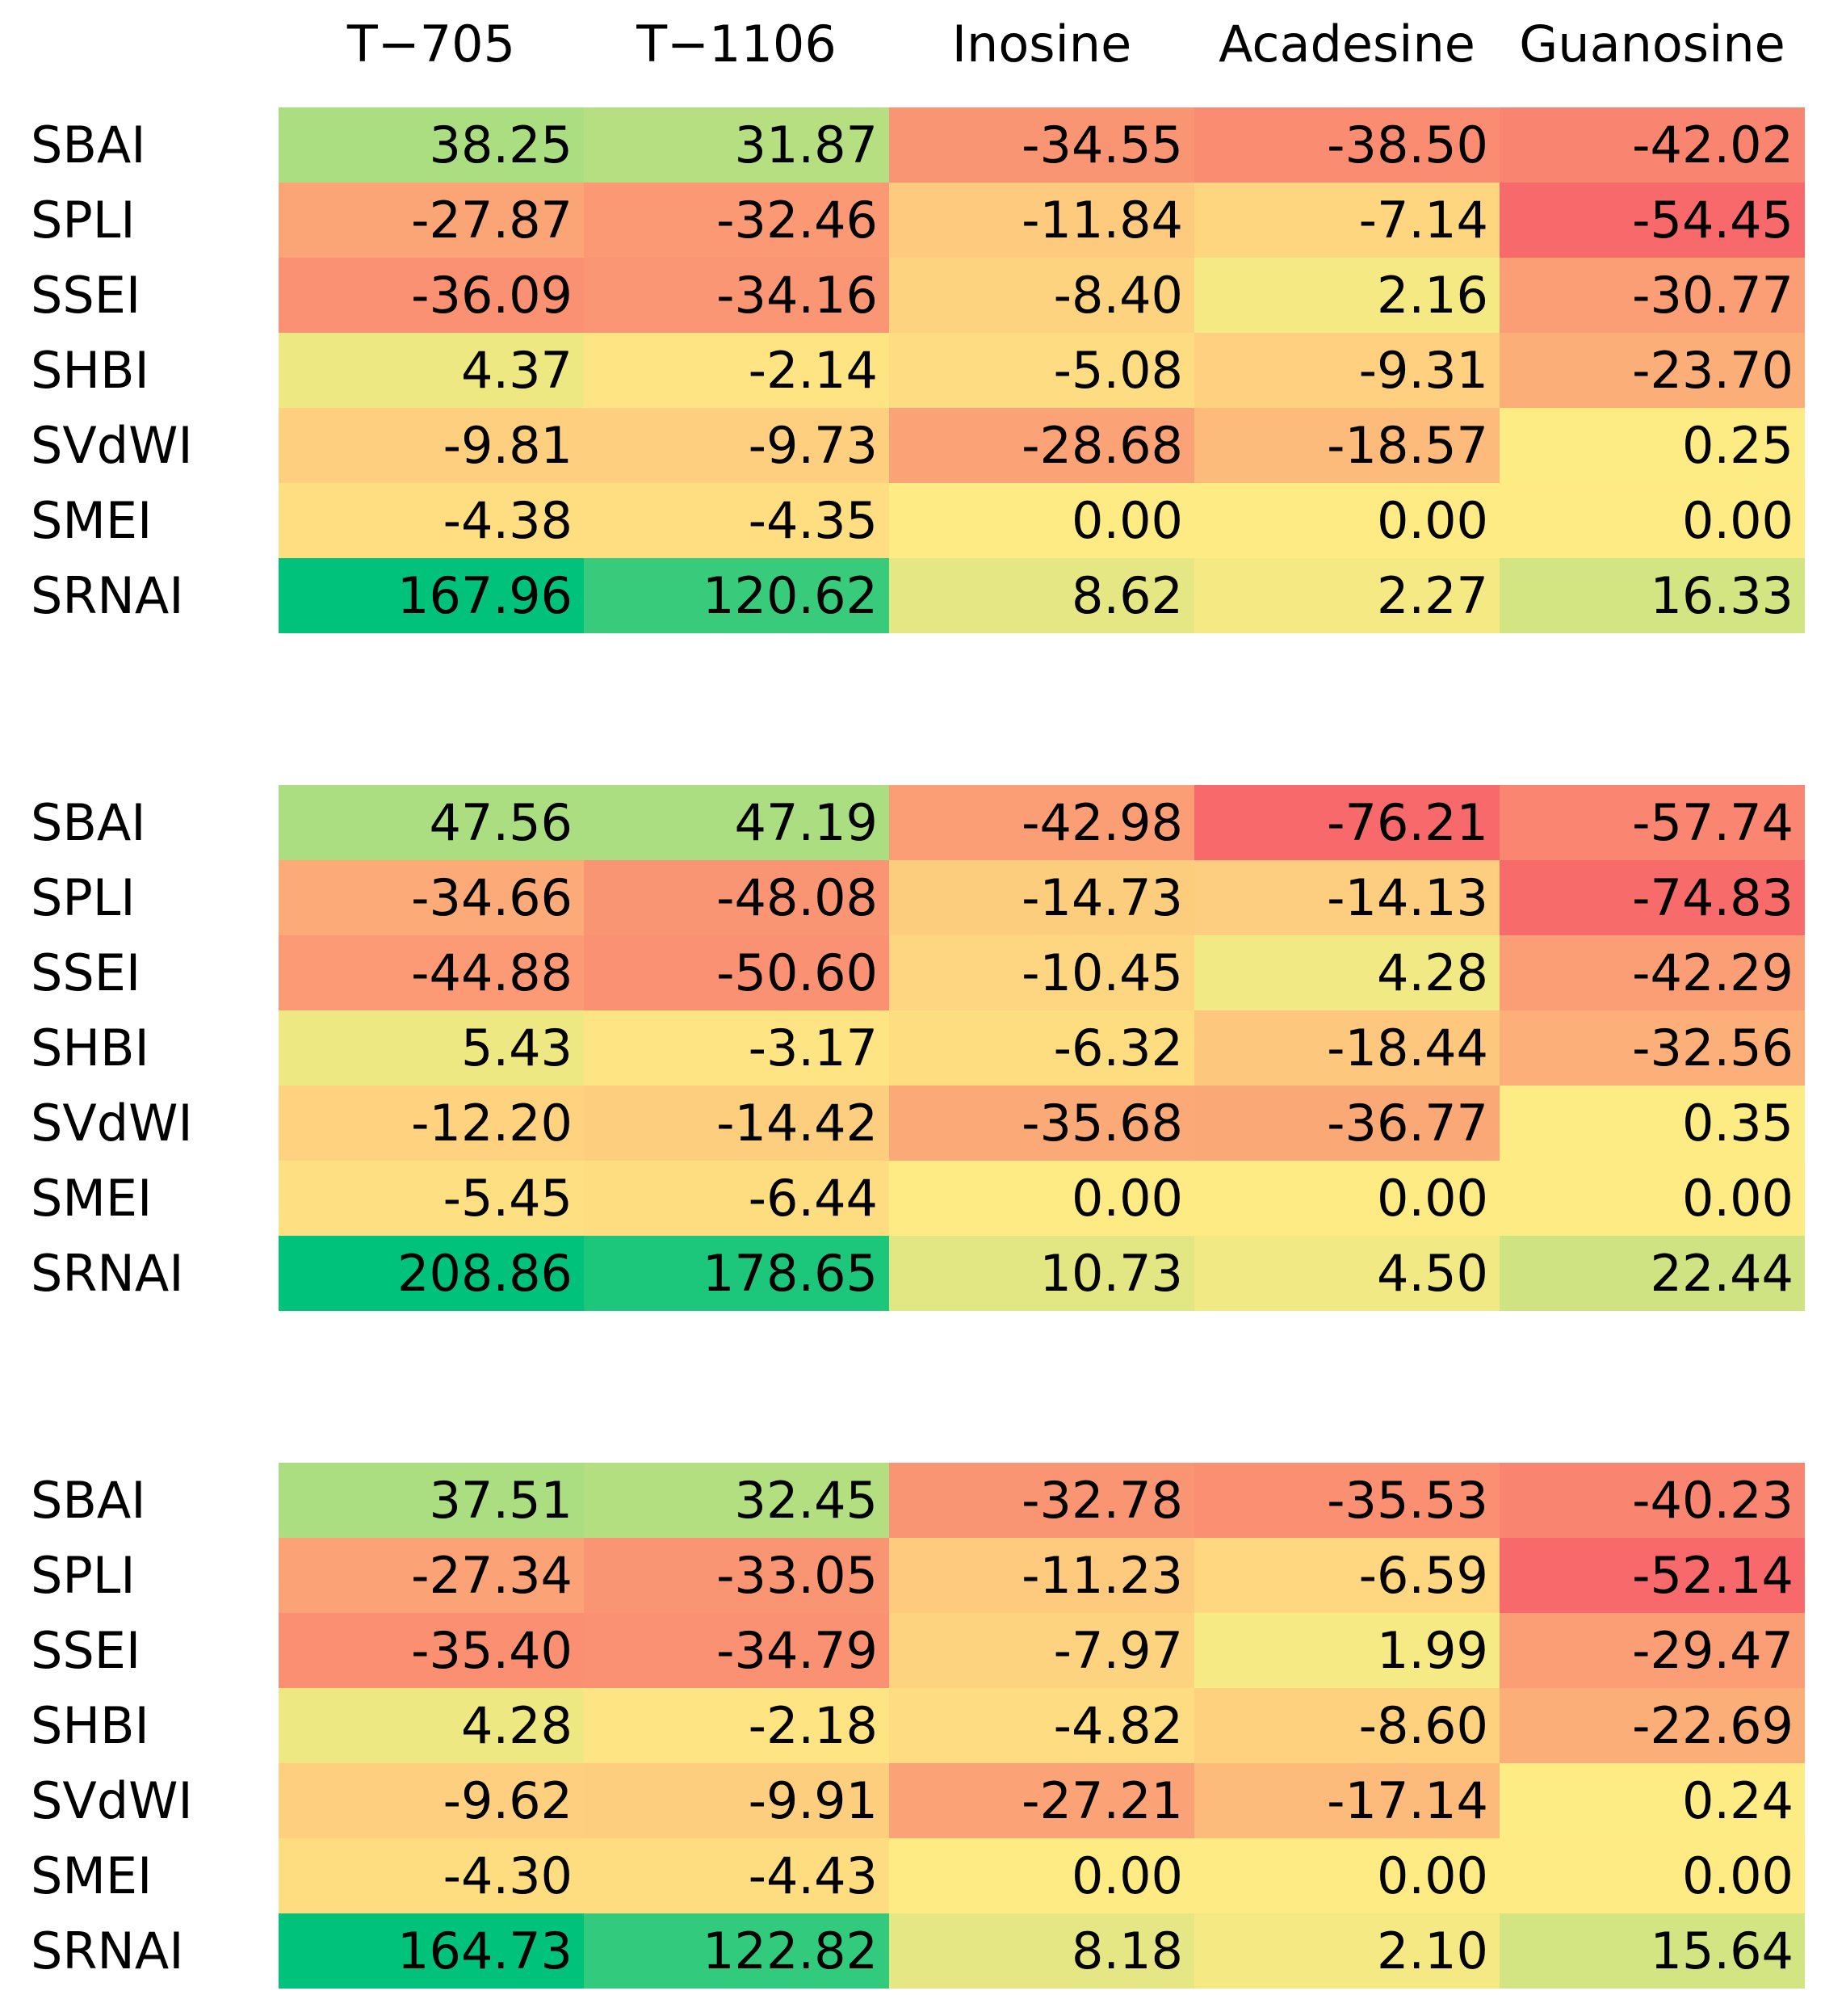 The image size is (1825, 2016). Describe the element at coordinates (736, 595) in the screenshot. I see `heatmap-cell: 120.62` at that location.